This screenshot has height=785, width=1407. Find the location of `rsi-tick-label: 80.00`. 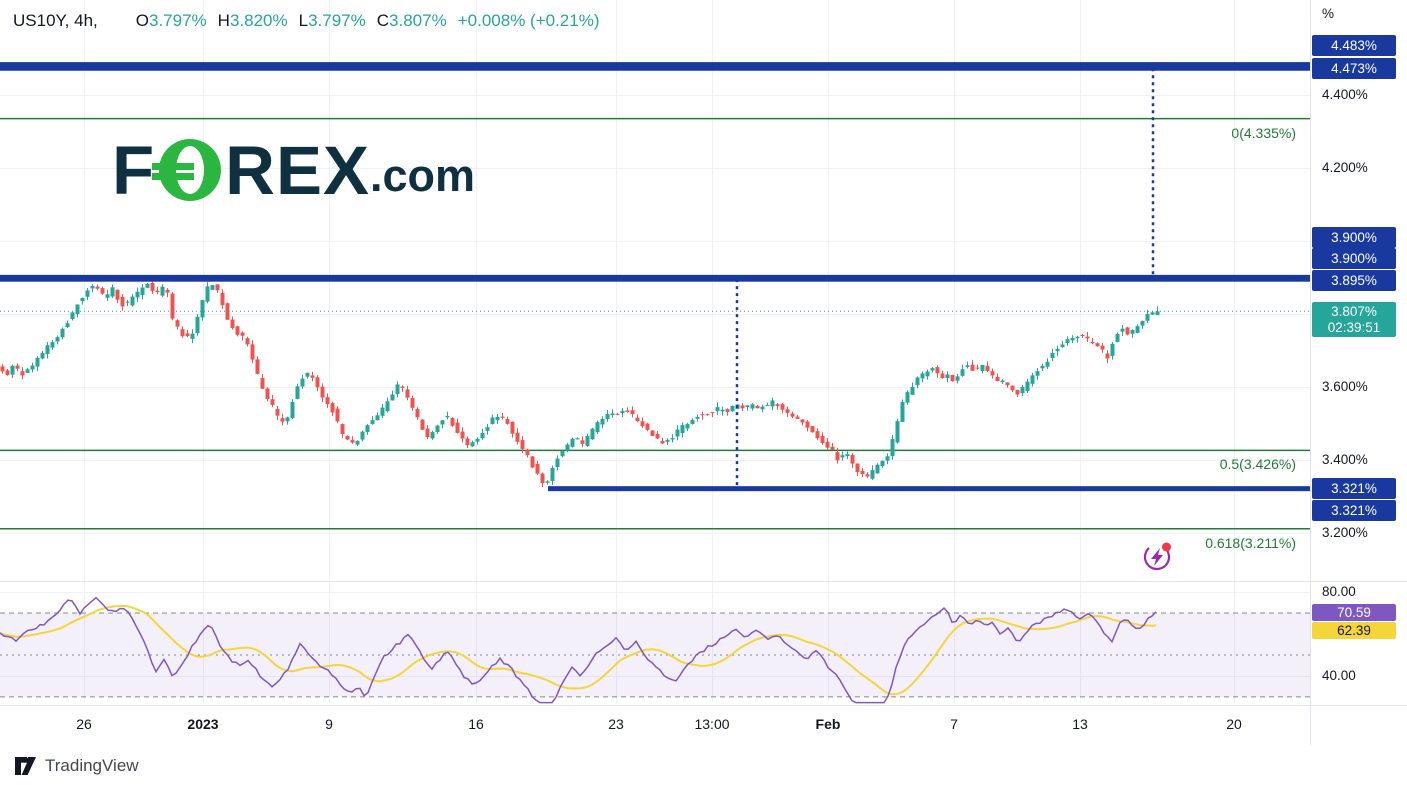

rsi-tick-label: 80.00 is located at coordinates (1339, 591).